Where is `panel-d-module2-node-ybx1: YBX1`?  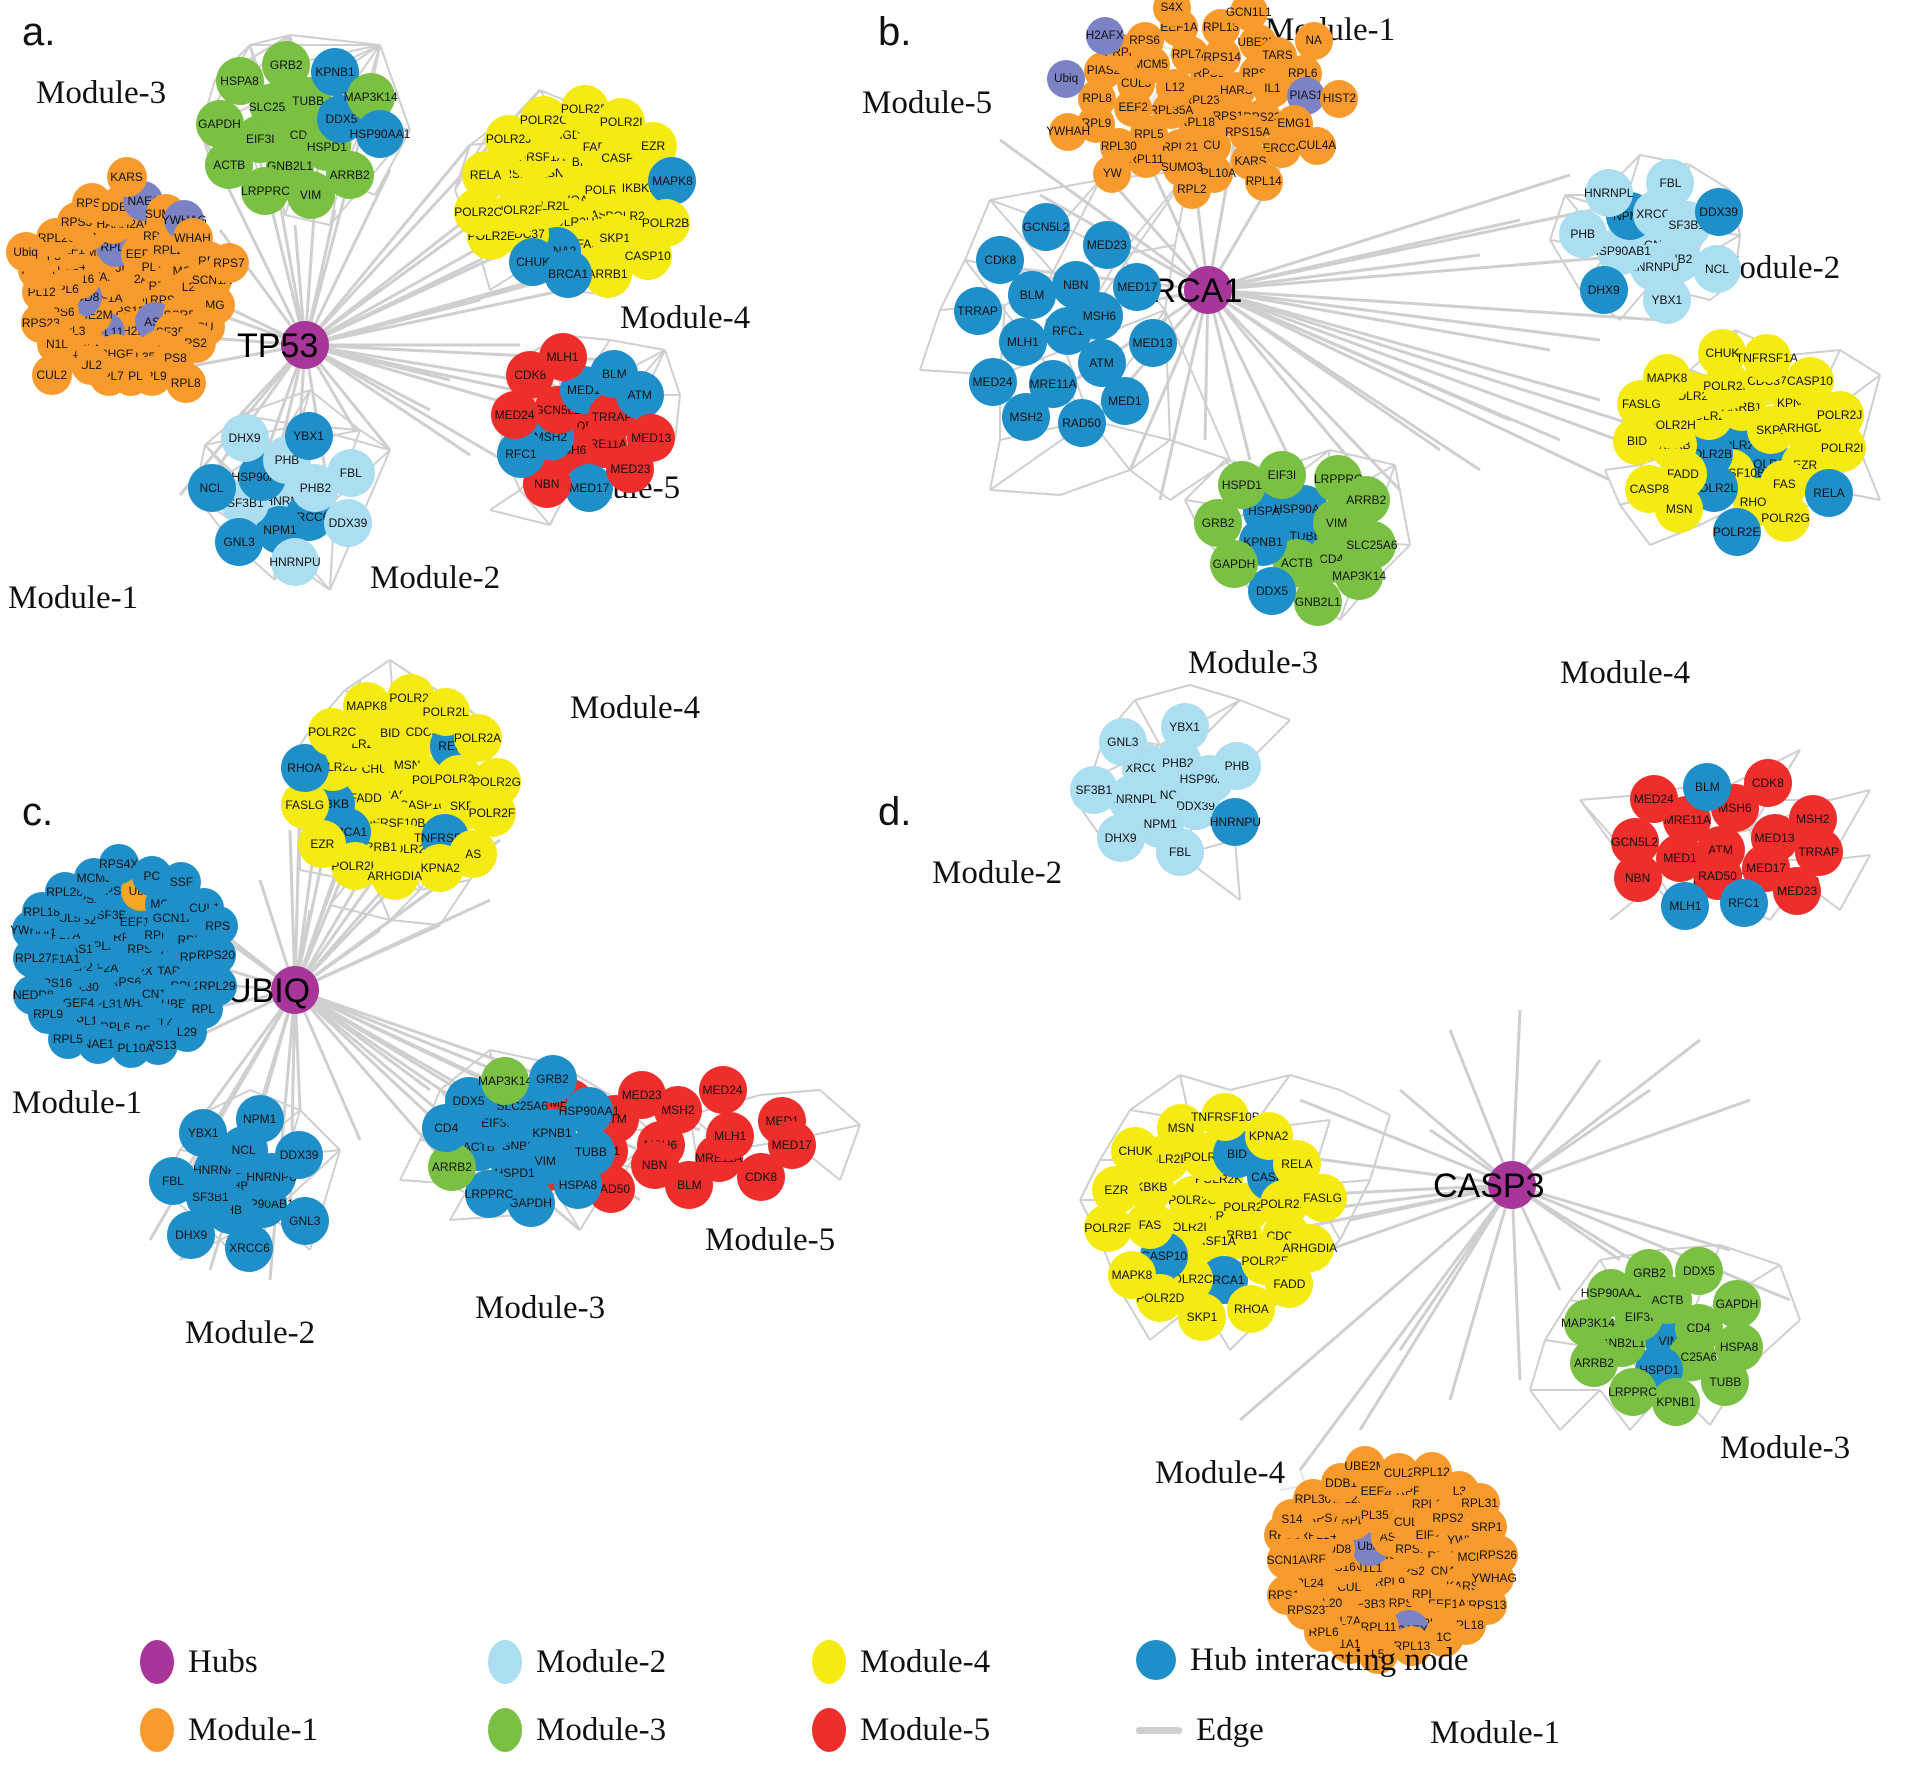
panel-d-module2-node-ybx1: YBX1 is located at coordinates (1184, 726).